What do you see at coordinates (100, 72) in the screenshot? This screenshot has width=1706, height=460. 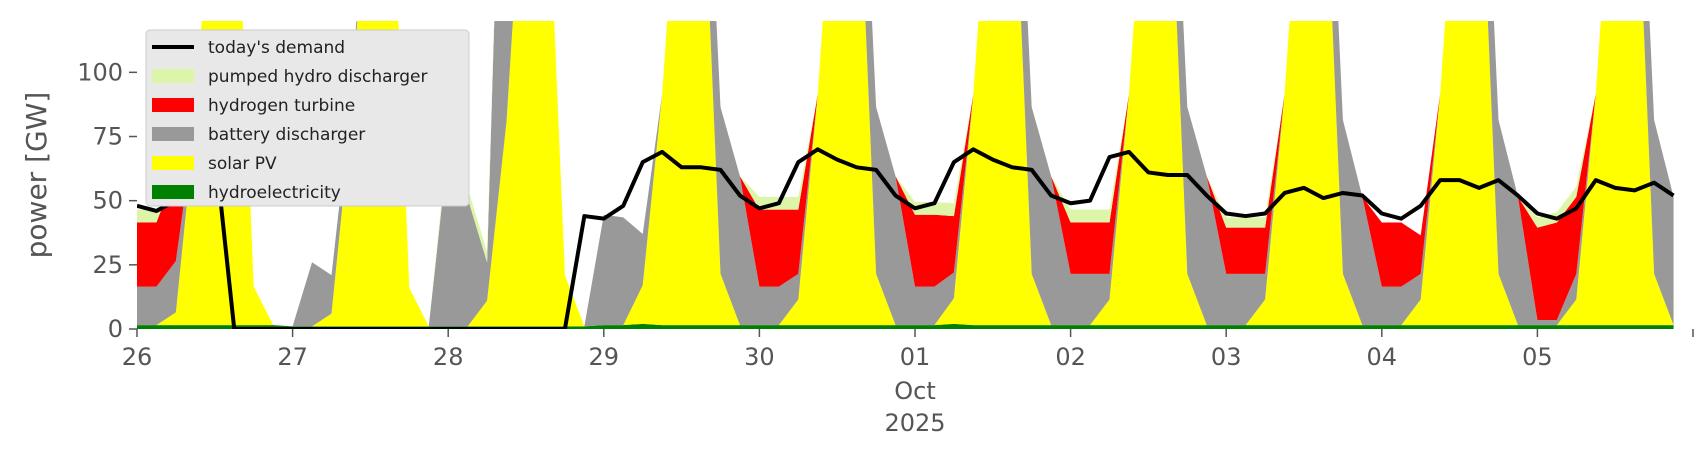 I see `y-tick-label: 100` at bounding box center [100, 72].